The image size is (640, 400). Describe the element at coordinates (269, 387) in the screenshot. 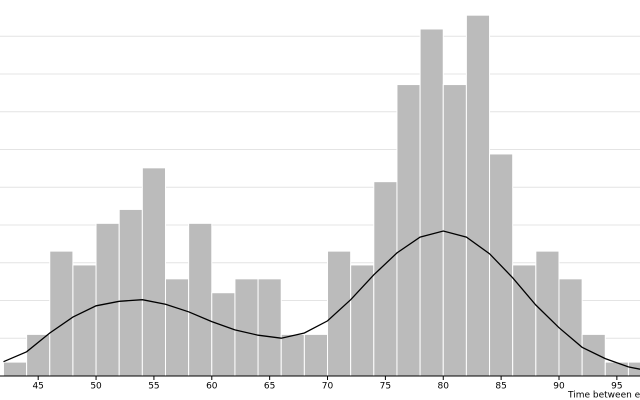

I see `x-tick-label: 65` at that location.